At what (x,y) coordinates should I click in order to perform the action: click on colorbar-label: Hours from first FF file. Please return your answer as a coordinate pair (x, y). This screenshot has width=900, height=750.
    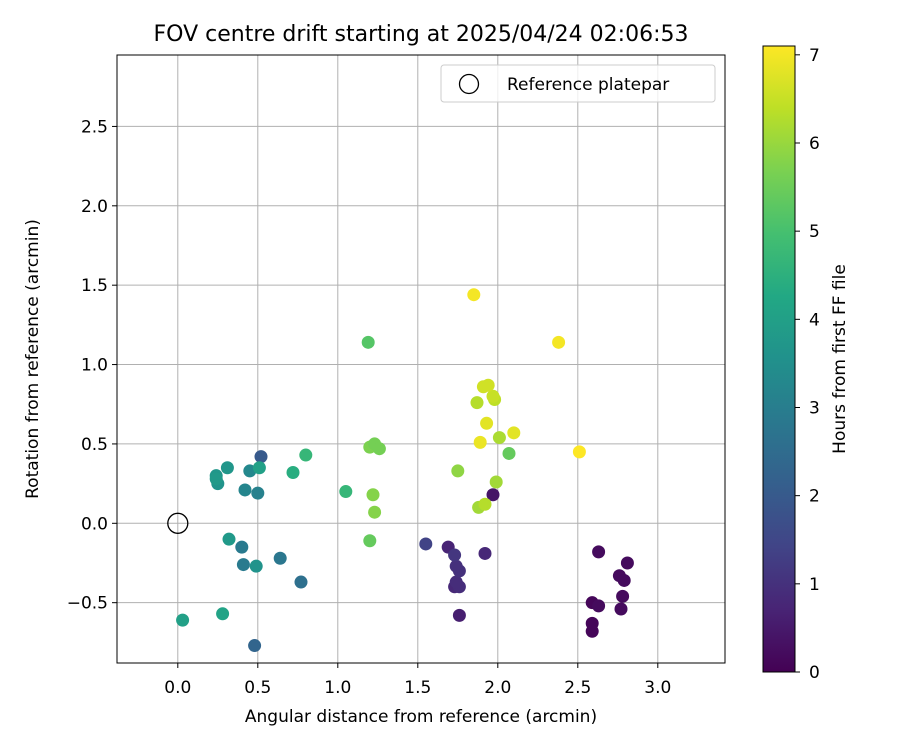
    Looking at the image, I should click on (840, 359).